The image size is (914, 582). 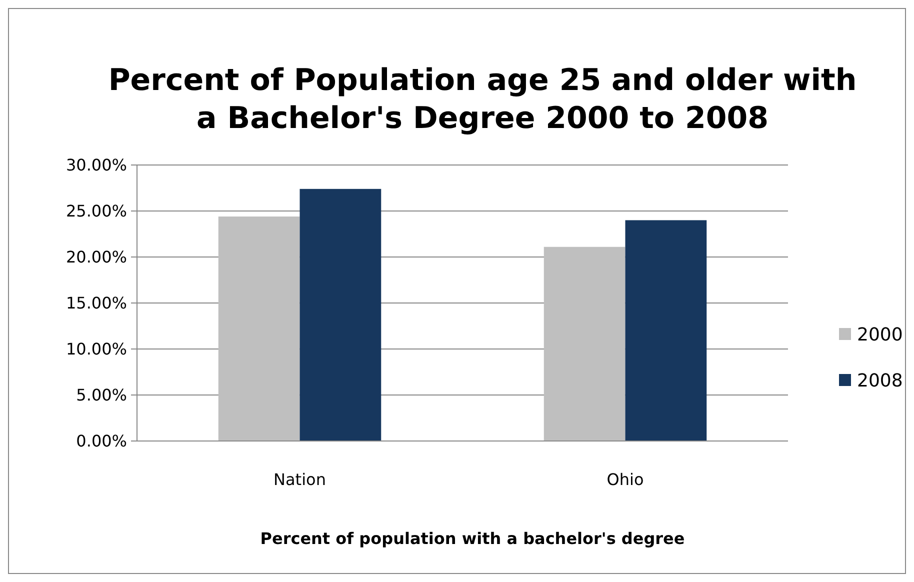 I want to click on x-tick-label: Ohio, so click(x=625, y=479).